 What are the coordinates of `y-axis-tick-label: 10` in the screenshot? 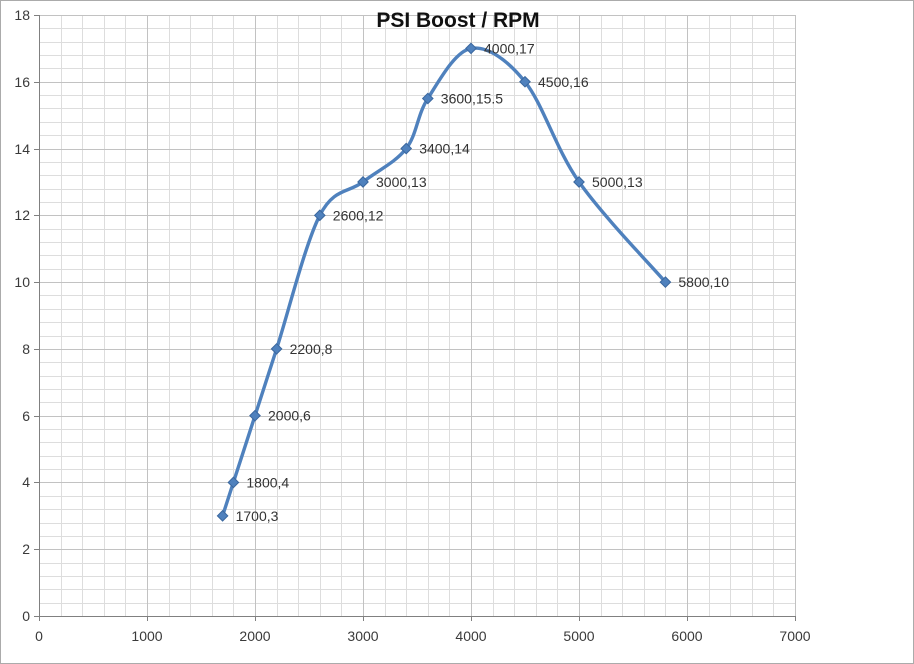 It's located at (22, 282).